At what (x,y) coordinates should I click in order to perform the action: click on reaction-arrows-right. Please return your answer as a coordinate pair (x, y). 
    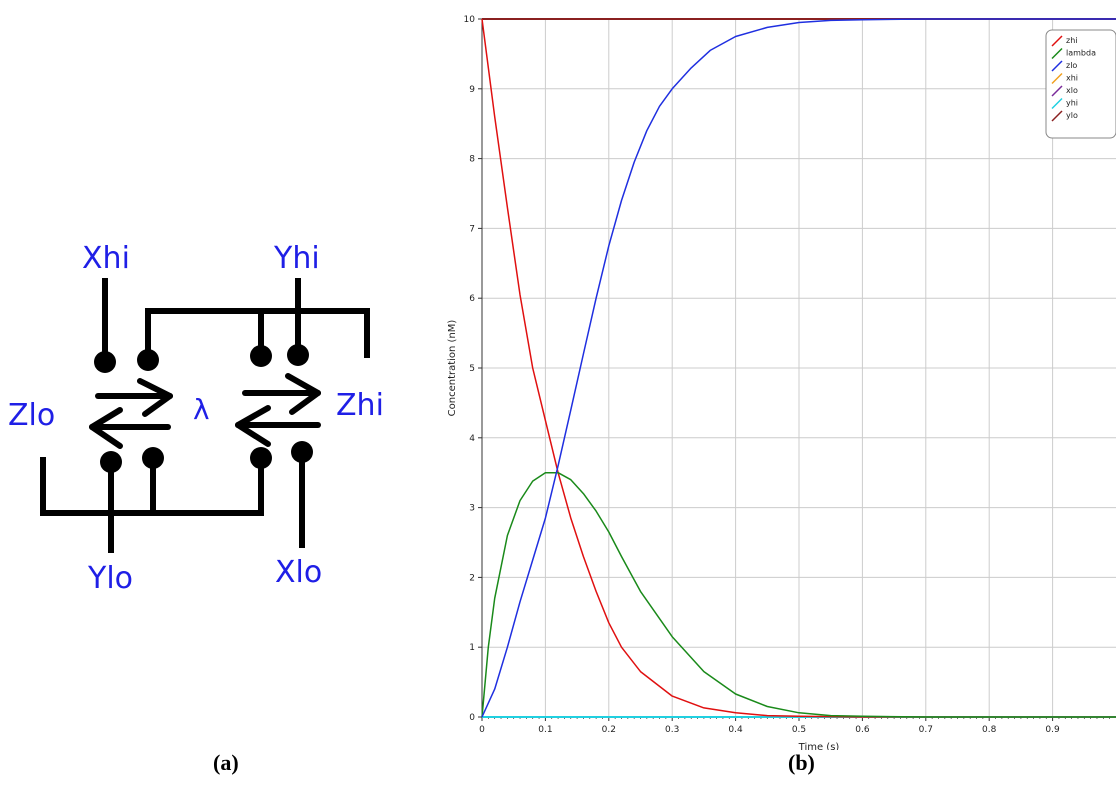
    Looking at the image, I should click on (278, 410).